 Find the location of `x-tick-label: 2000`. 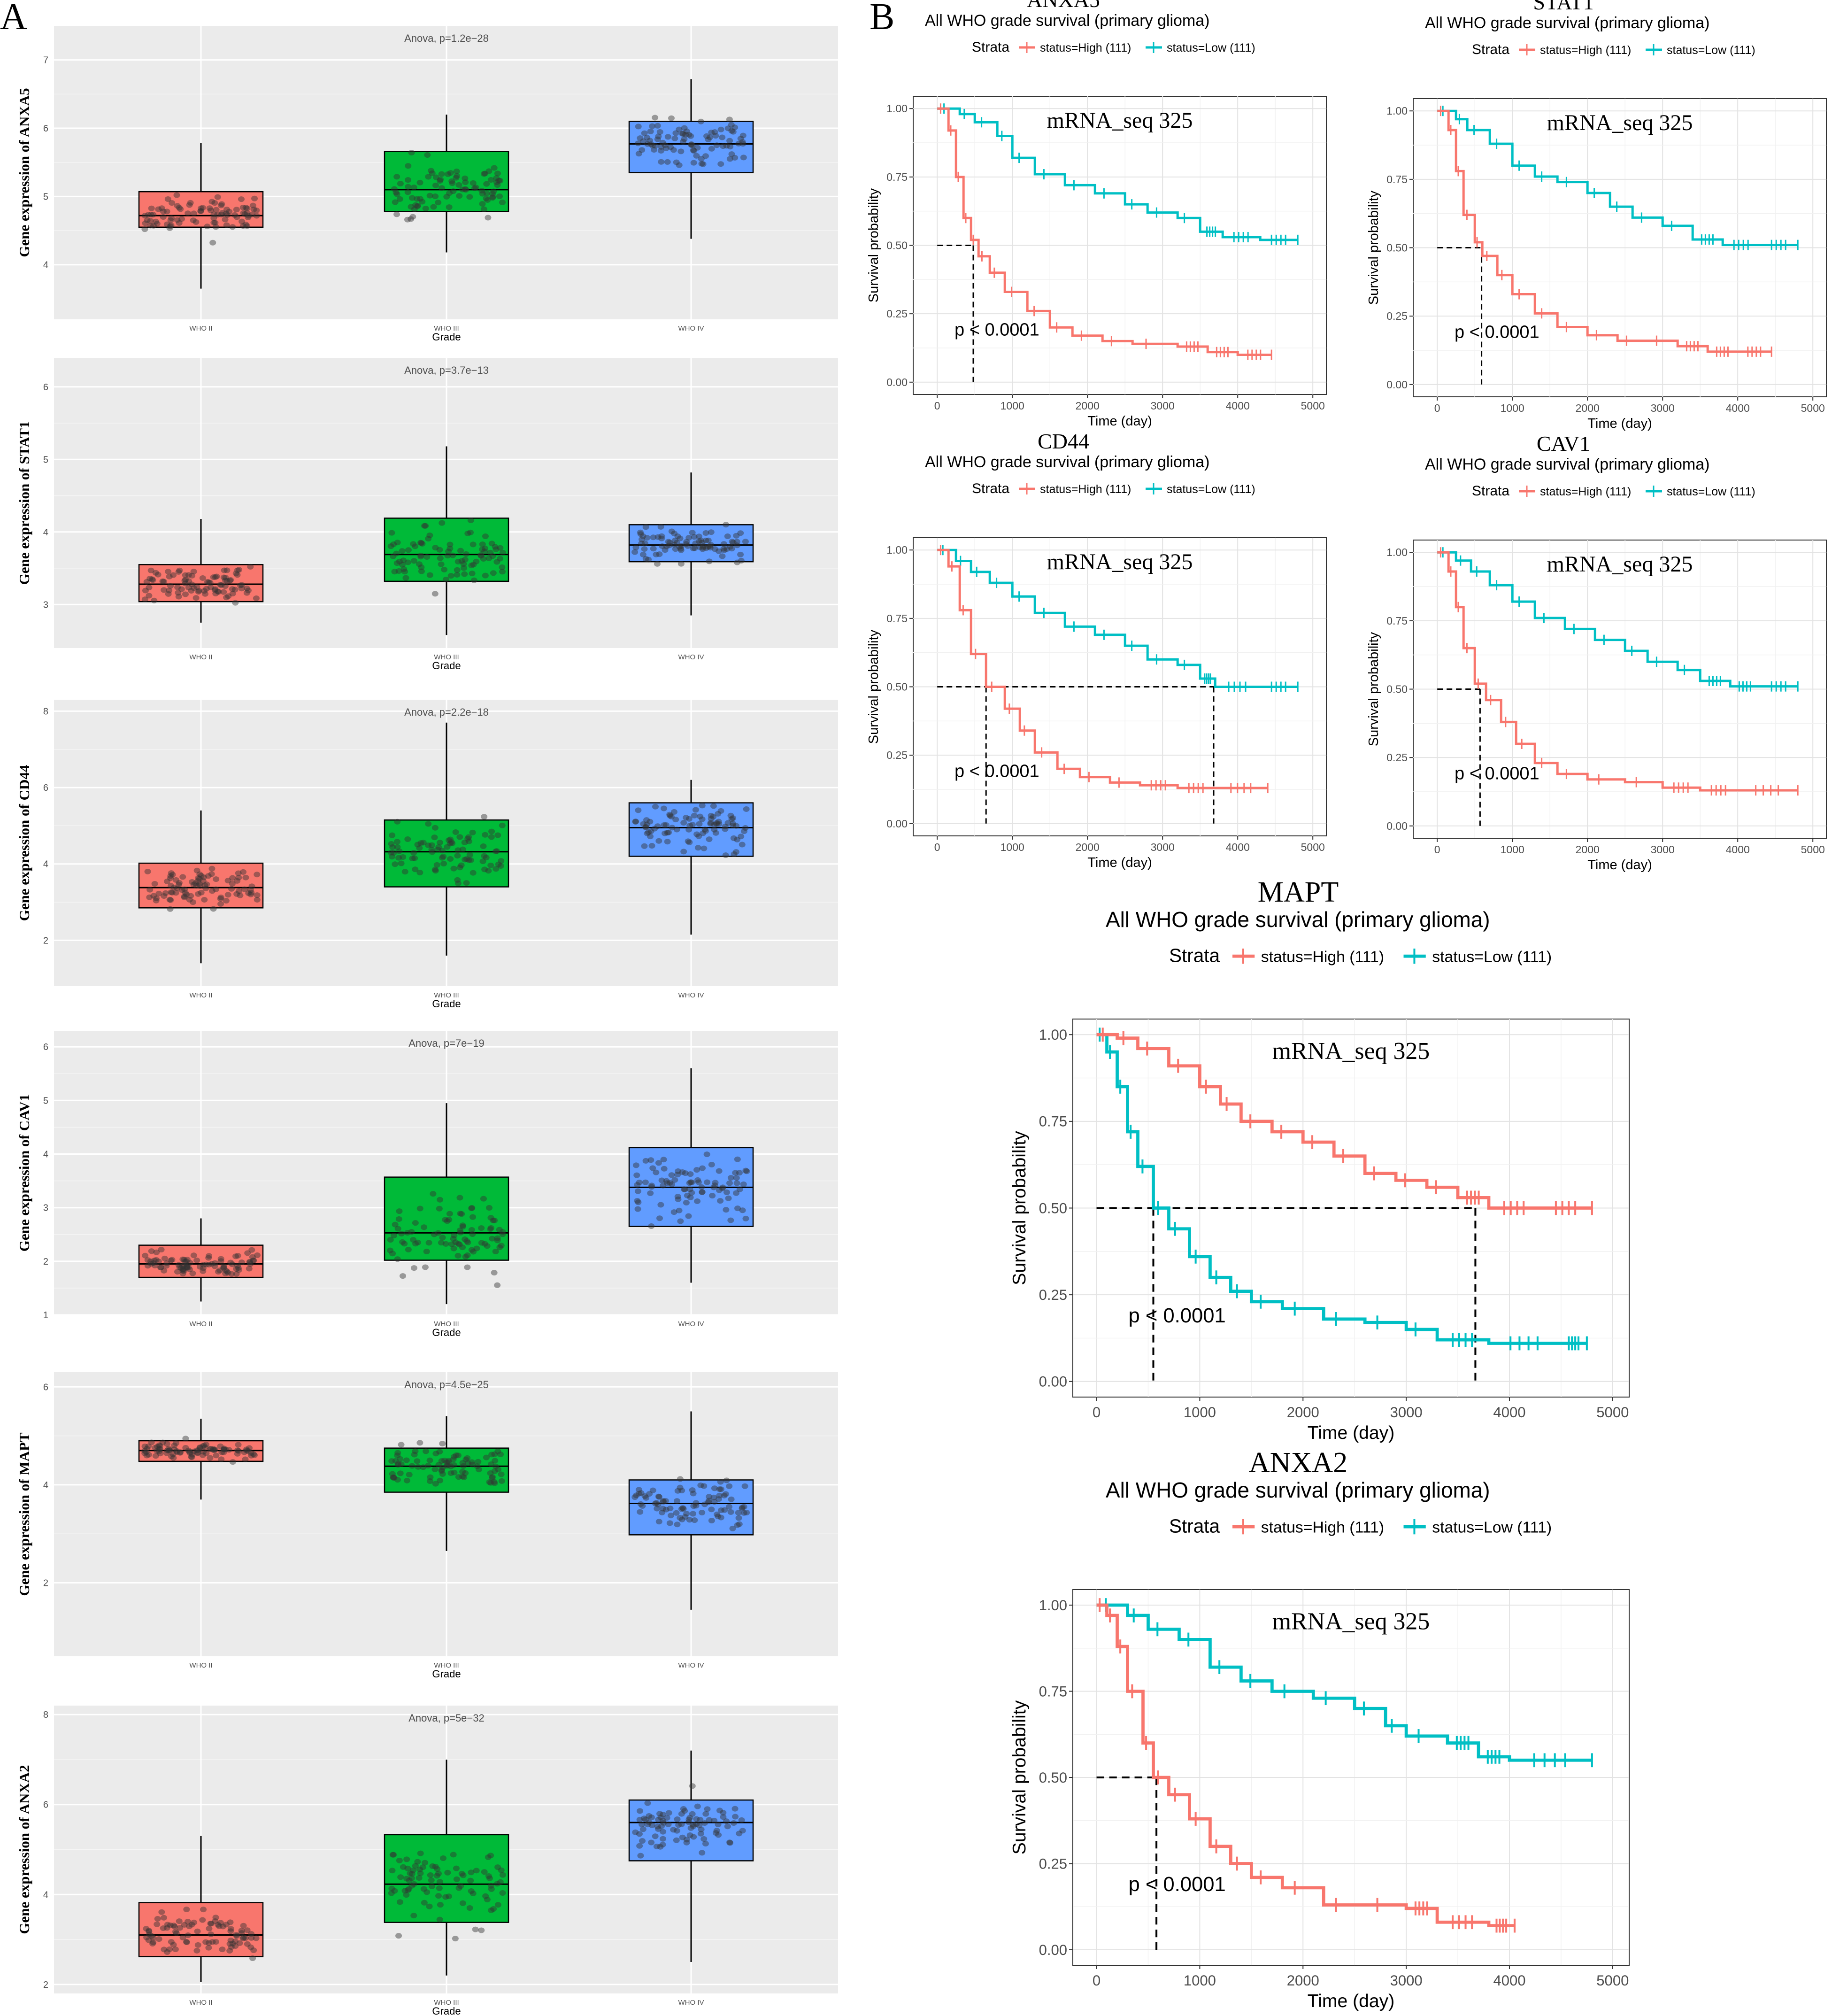

x-tick-label: 2000 is located at coordinates (1303, 1980).